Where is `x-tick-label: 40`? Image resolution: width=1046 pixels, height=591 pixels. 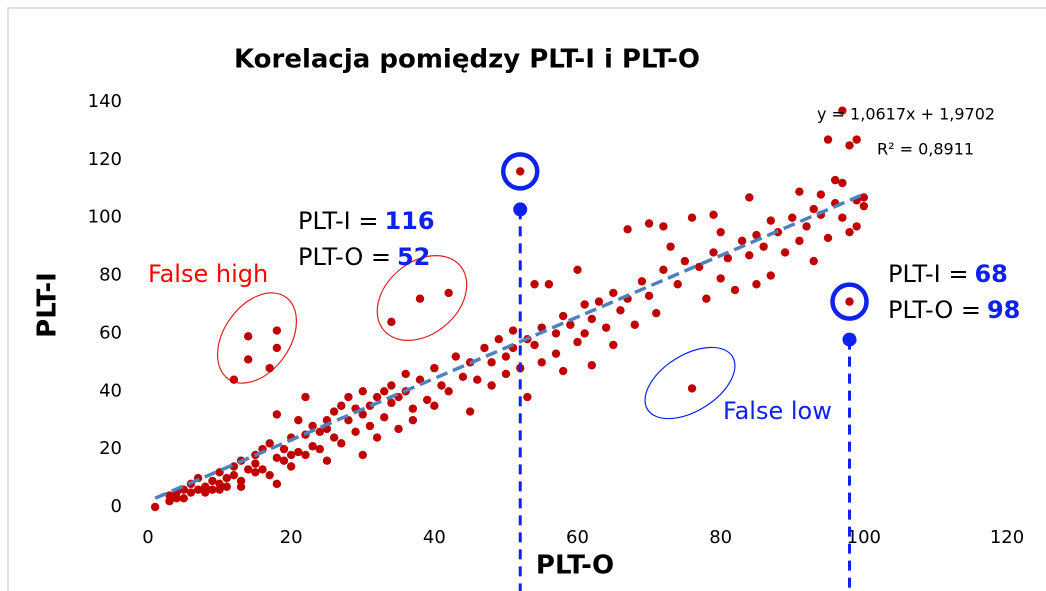 x-tick-label: 40 is located at coordinates (434, 537).